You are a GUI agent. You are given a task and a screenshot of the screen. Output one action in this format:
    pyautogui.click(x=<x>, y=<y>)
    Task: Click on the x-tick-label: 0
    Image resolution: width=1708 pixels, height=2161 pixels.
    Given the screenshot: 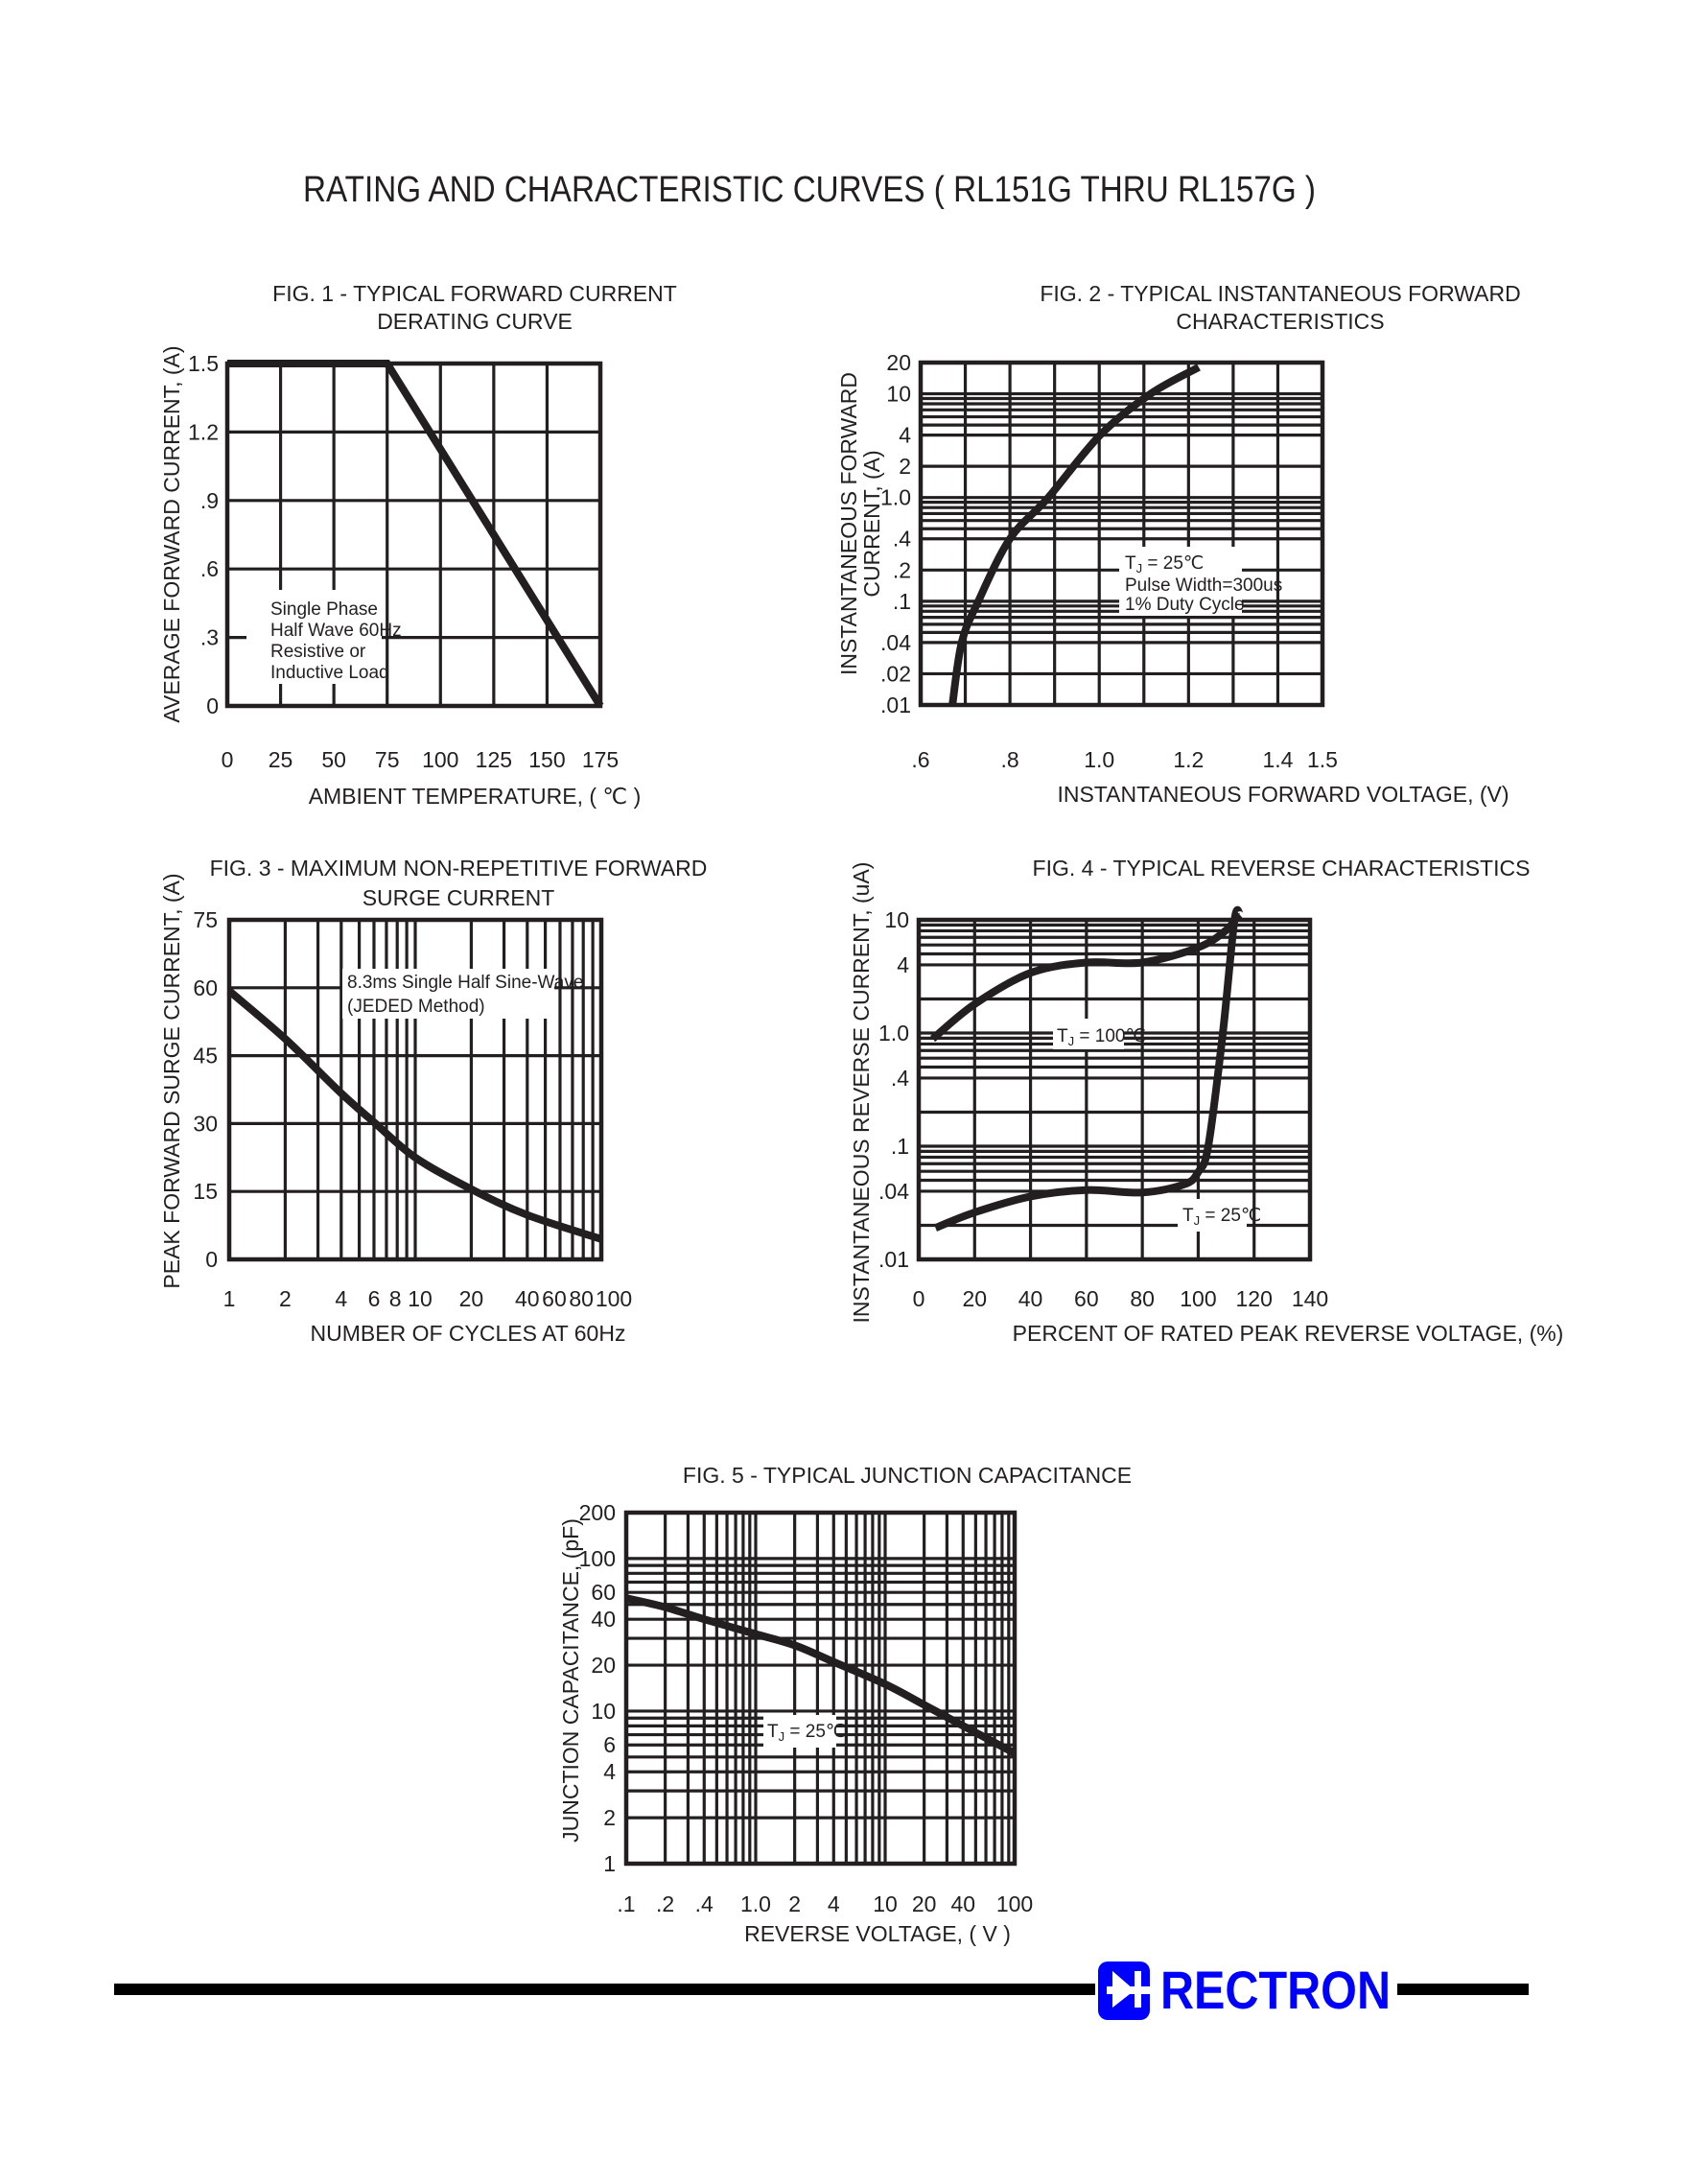 What is the action you would take?
    pyautogui.click(x=919, y=1298)
    